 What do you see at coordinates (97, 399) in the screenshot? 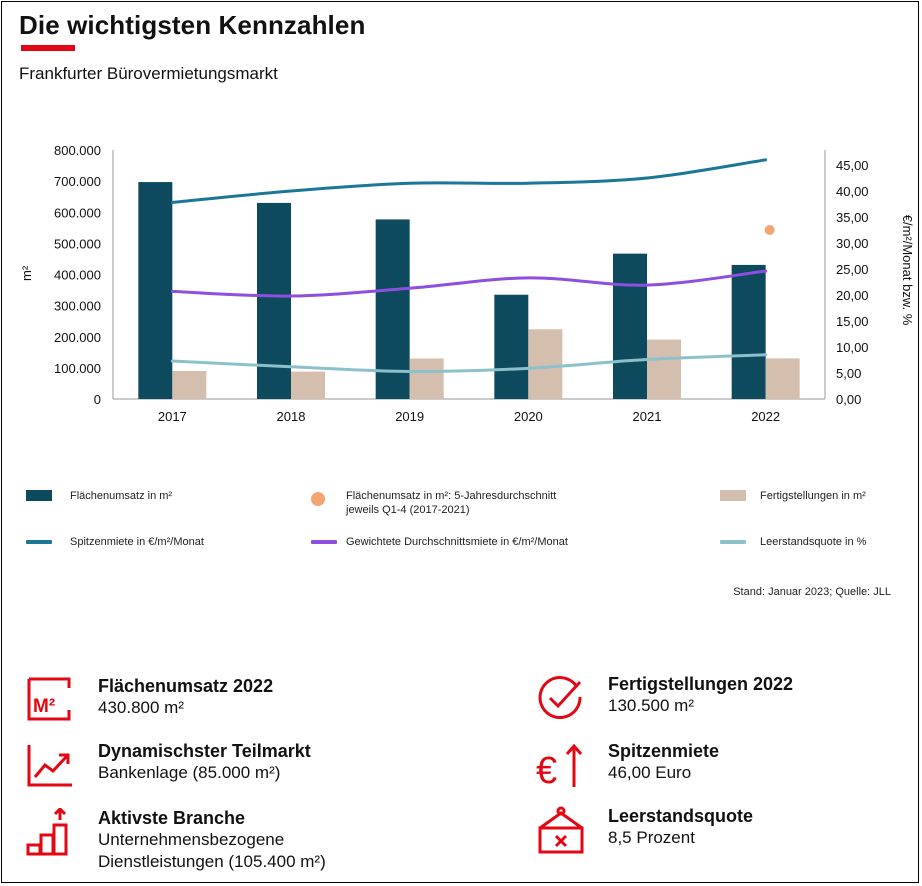
I see `y-left-tick-label: 0` at bounding box center [97, 399].